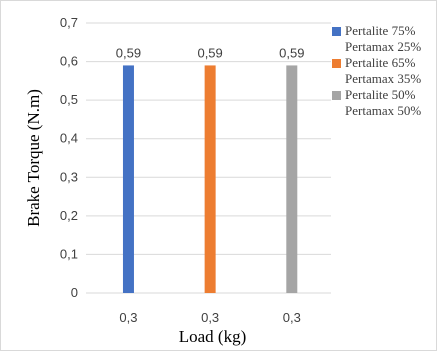 Image resolution: width=437 pixels, height=351 pixels. What do you see at coordinates (69, 253) in the screenshot?
I see `y-tick-label: 0,1` at bounding box center [69, 253].